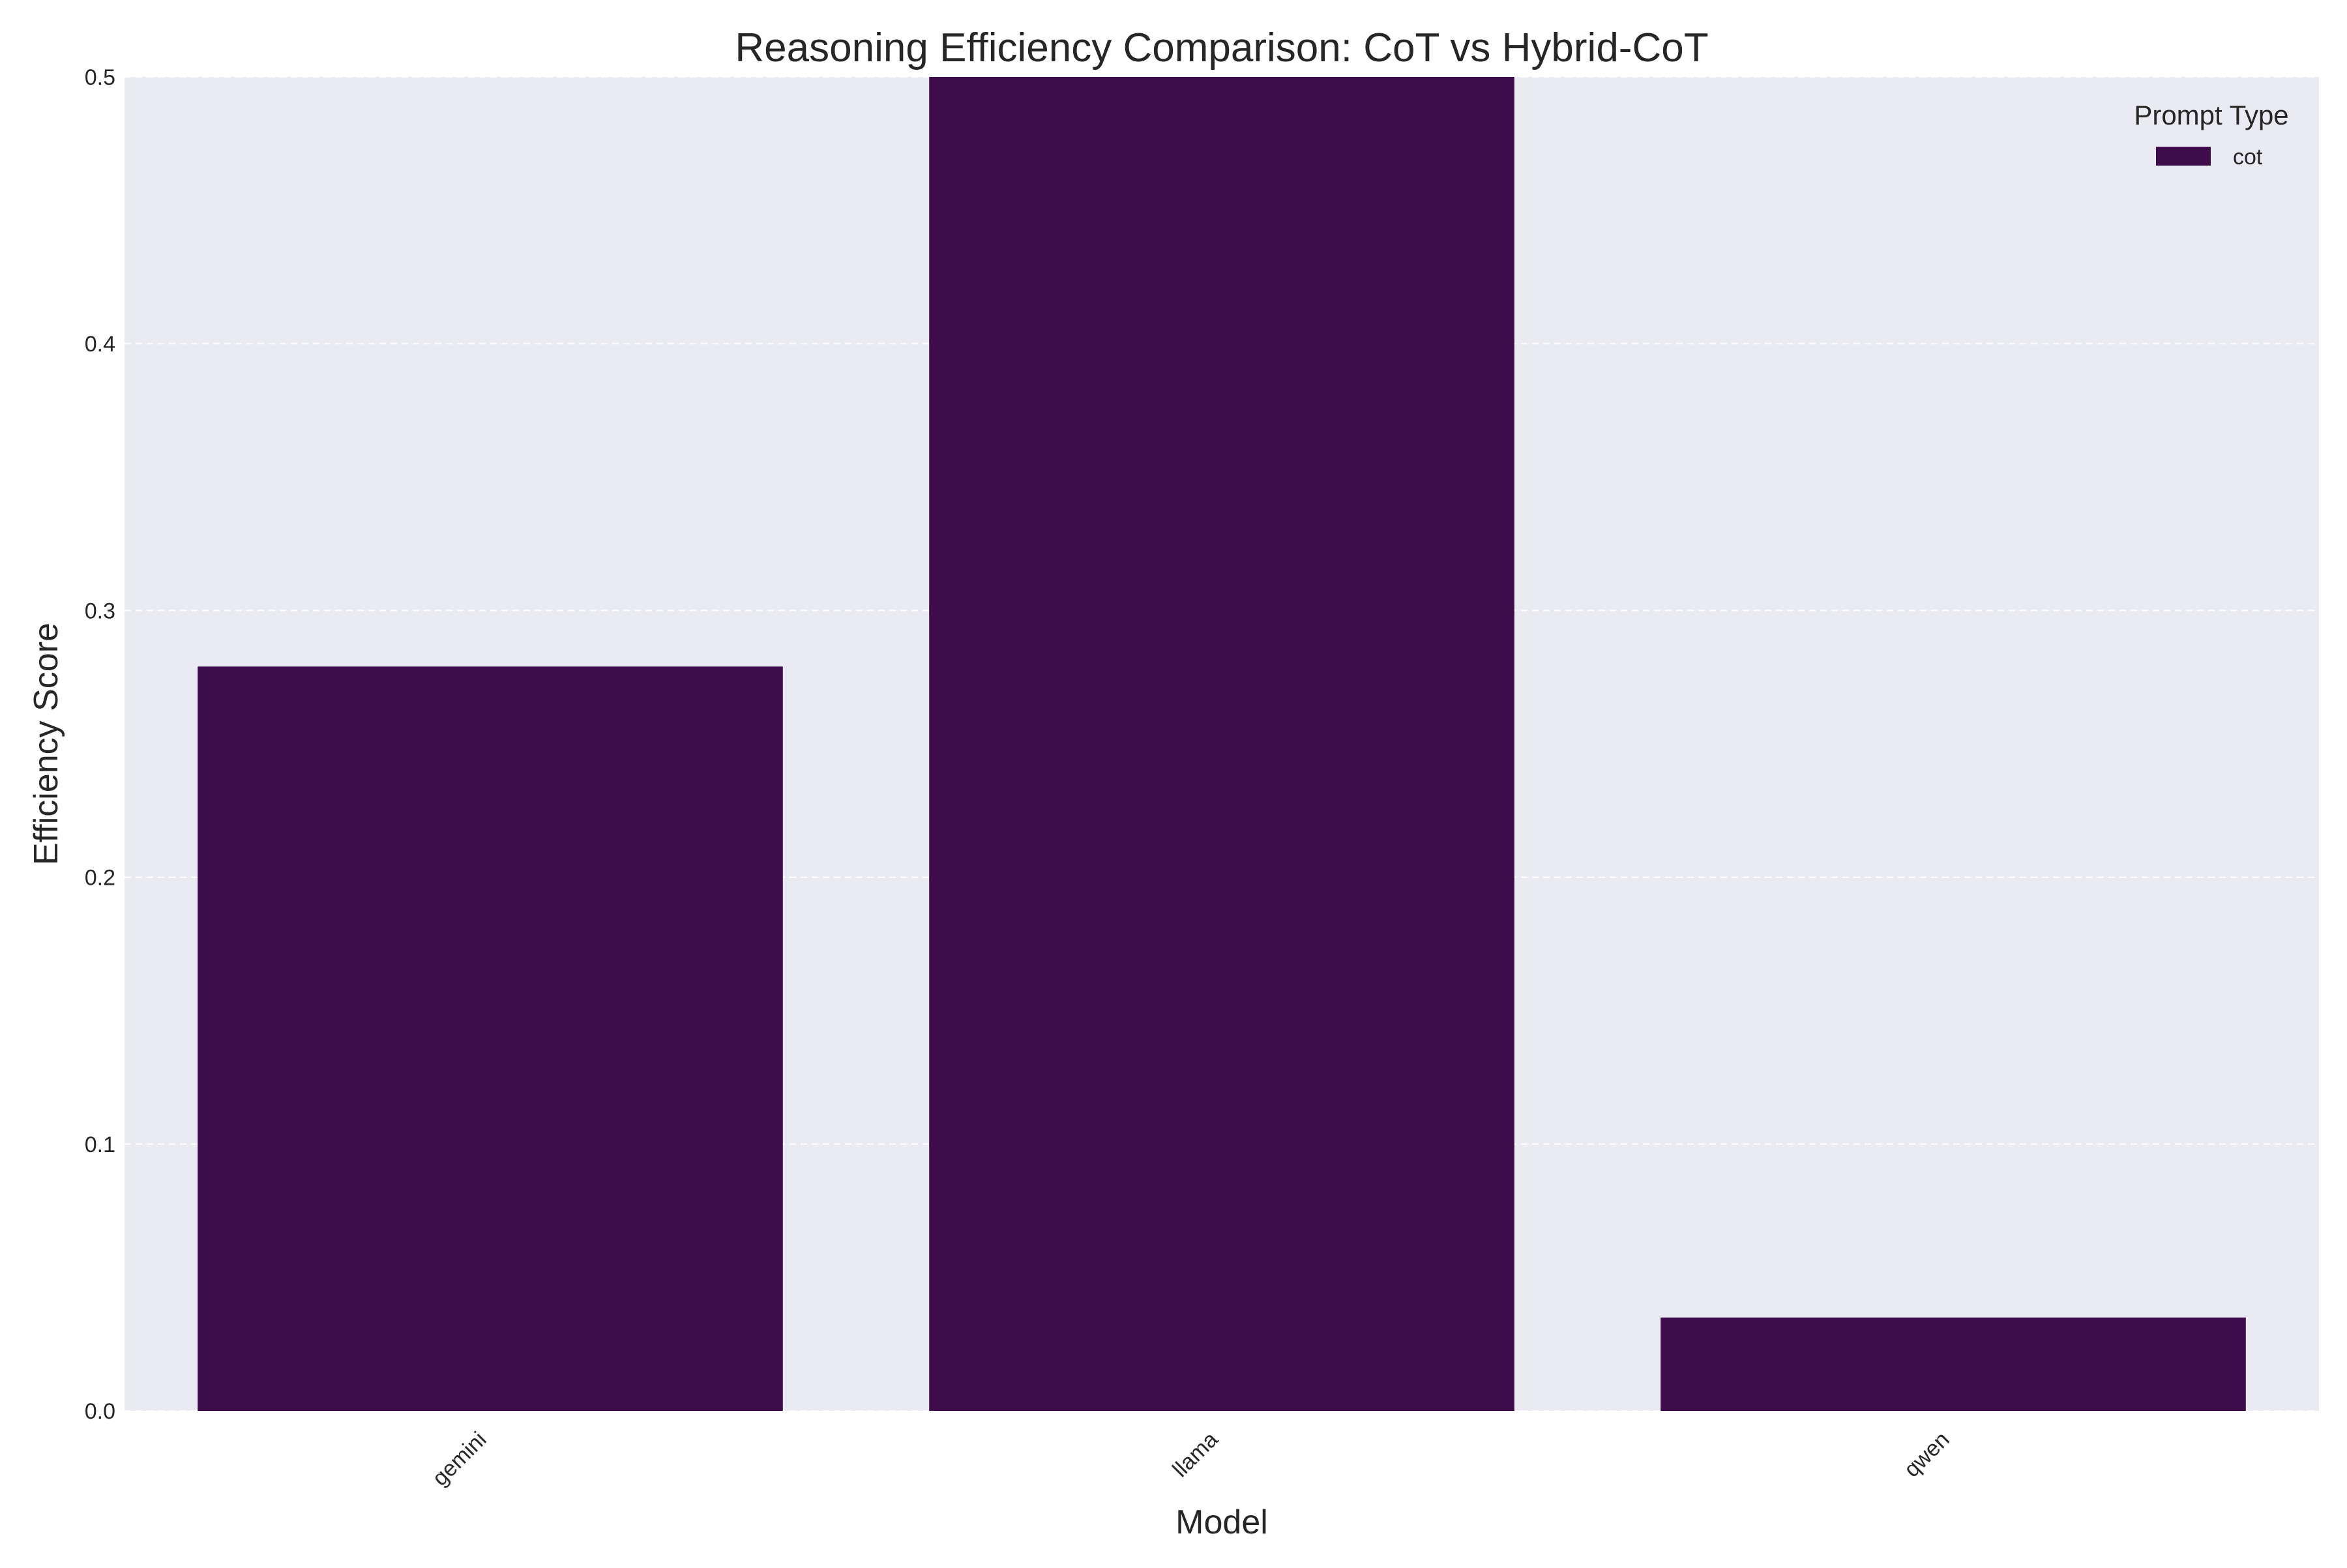 This screenshot has height=1568, width=2347. Describe the element at coordinates (100, 1144) in the screenshot. I see `y-tick-label: 0.1` at that location.